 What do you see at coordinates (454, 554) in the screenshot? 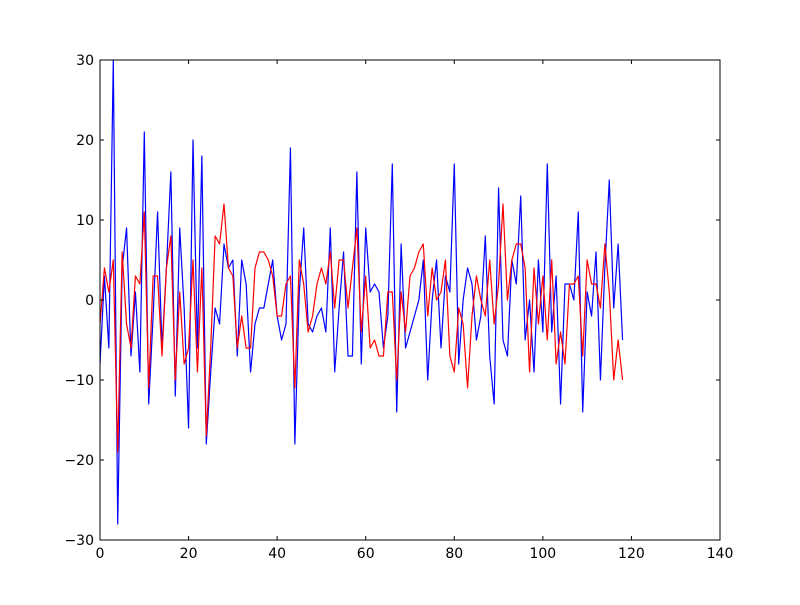
I see `x-tick-label: 80` at bounding box center [454, 554].